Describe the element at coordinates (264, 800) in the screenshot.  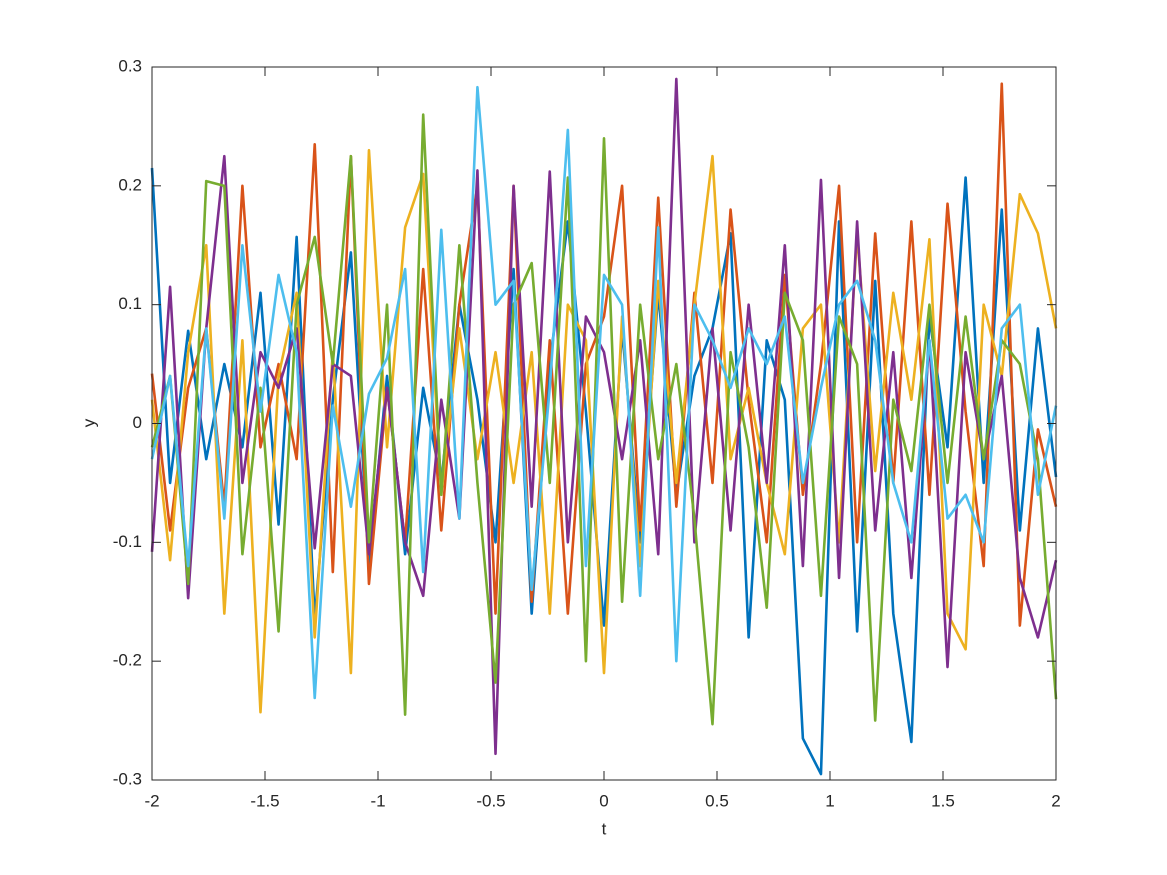
I see `x-tick-label: -1.5` at that location.